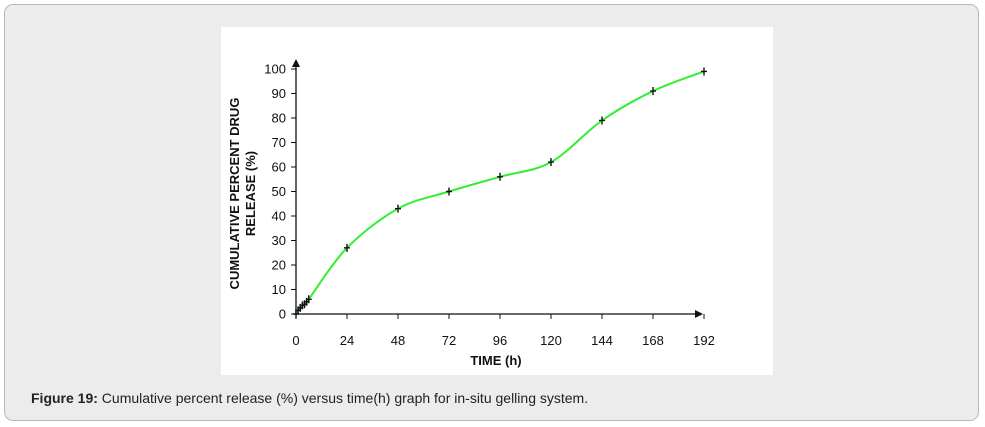 The image size is (985, 427). I want to click on caption-label: Figure 19:, so click(64, 398).